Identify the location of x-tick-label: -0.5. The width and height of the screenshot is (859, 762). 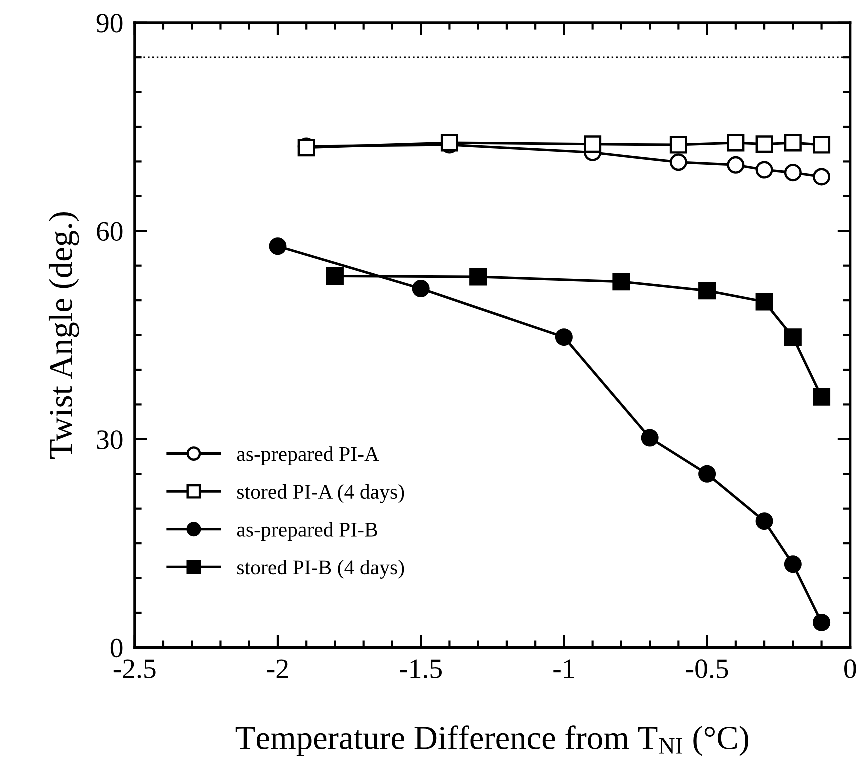
(707, 669).